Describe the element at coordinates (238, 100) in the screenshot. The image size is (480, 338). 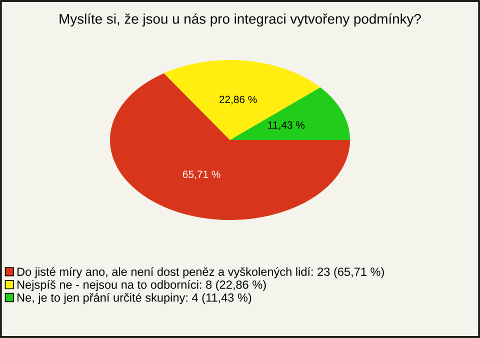
I see `data-label: 22,86 %` at that location.